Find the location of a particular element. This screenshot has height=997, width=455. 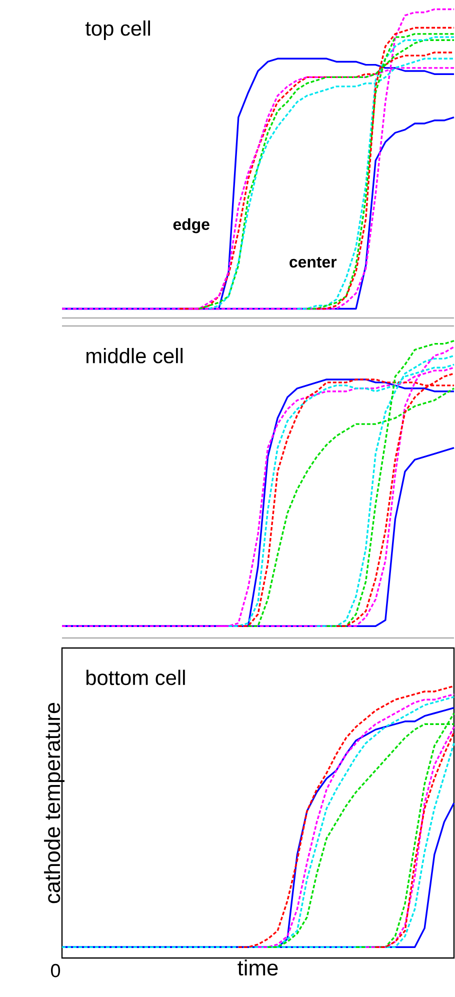

chart-title: bottom cell is located at coordinates (135, 678).